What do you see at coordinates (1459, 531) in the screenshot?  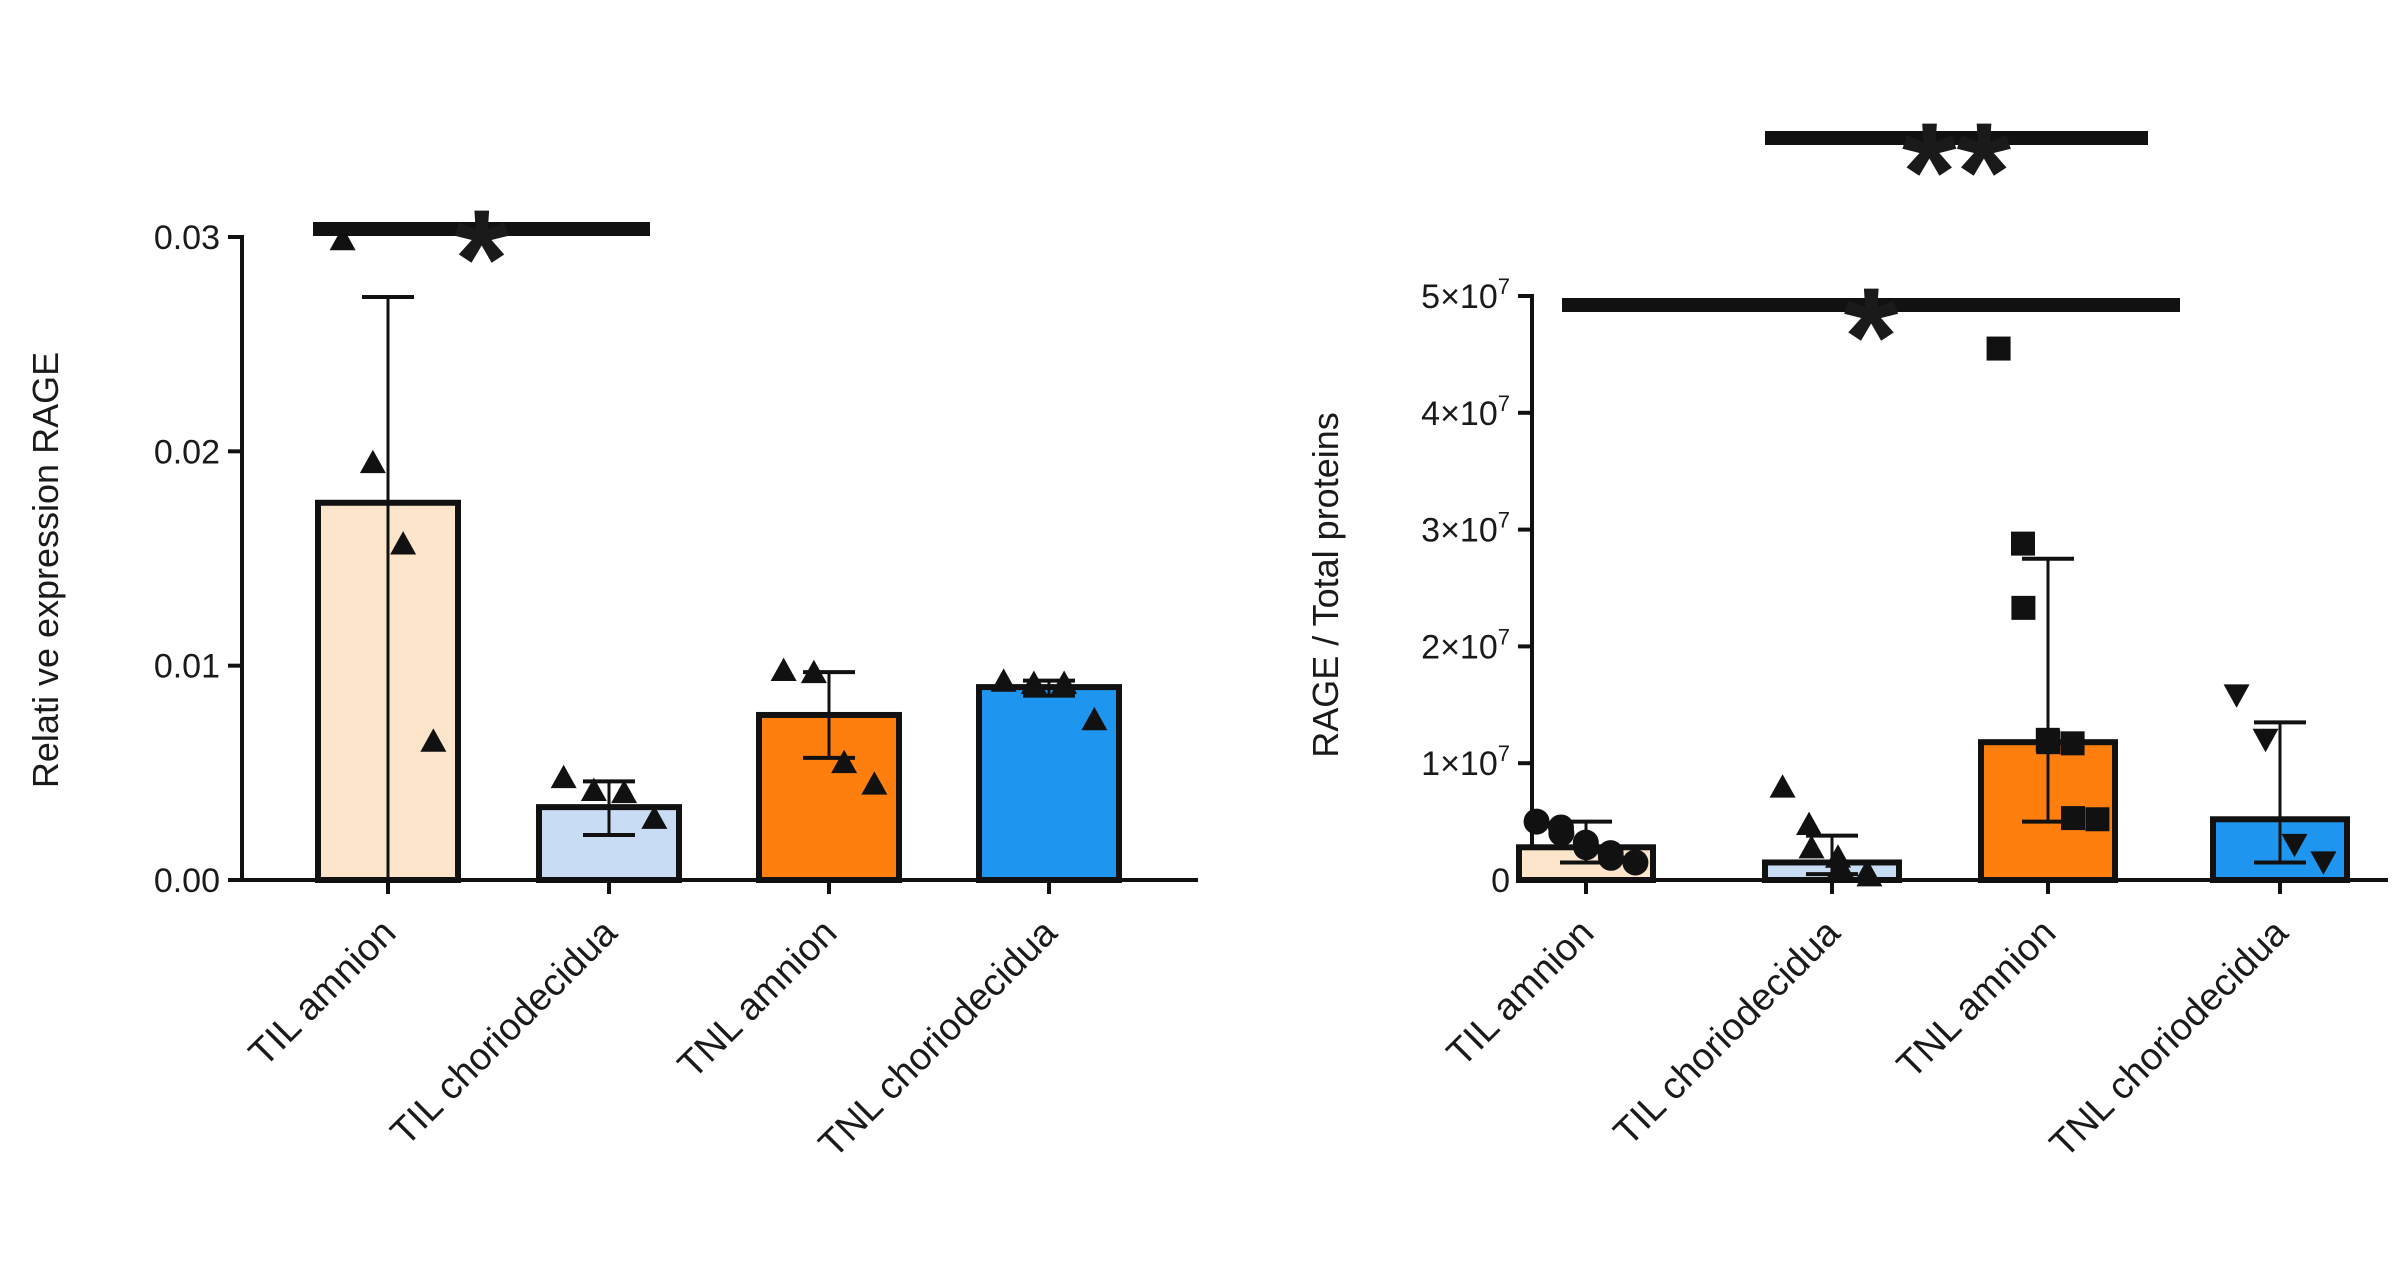 I see `y-tick-label-base: 3×10` at bounding box center [1459, 531].